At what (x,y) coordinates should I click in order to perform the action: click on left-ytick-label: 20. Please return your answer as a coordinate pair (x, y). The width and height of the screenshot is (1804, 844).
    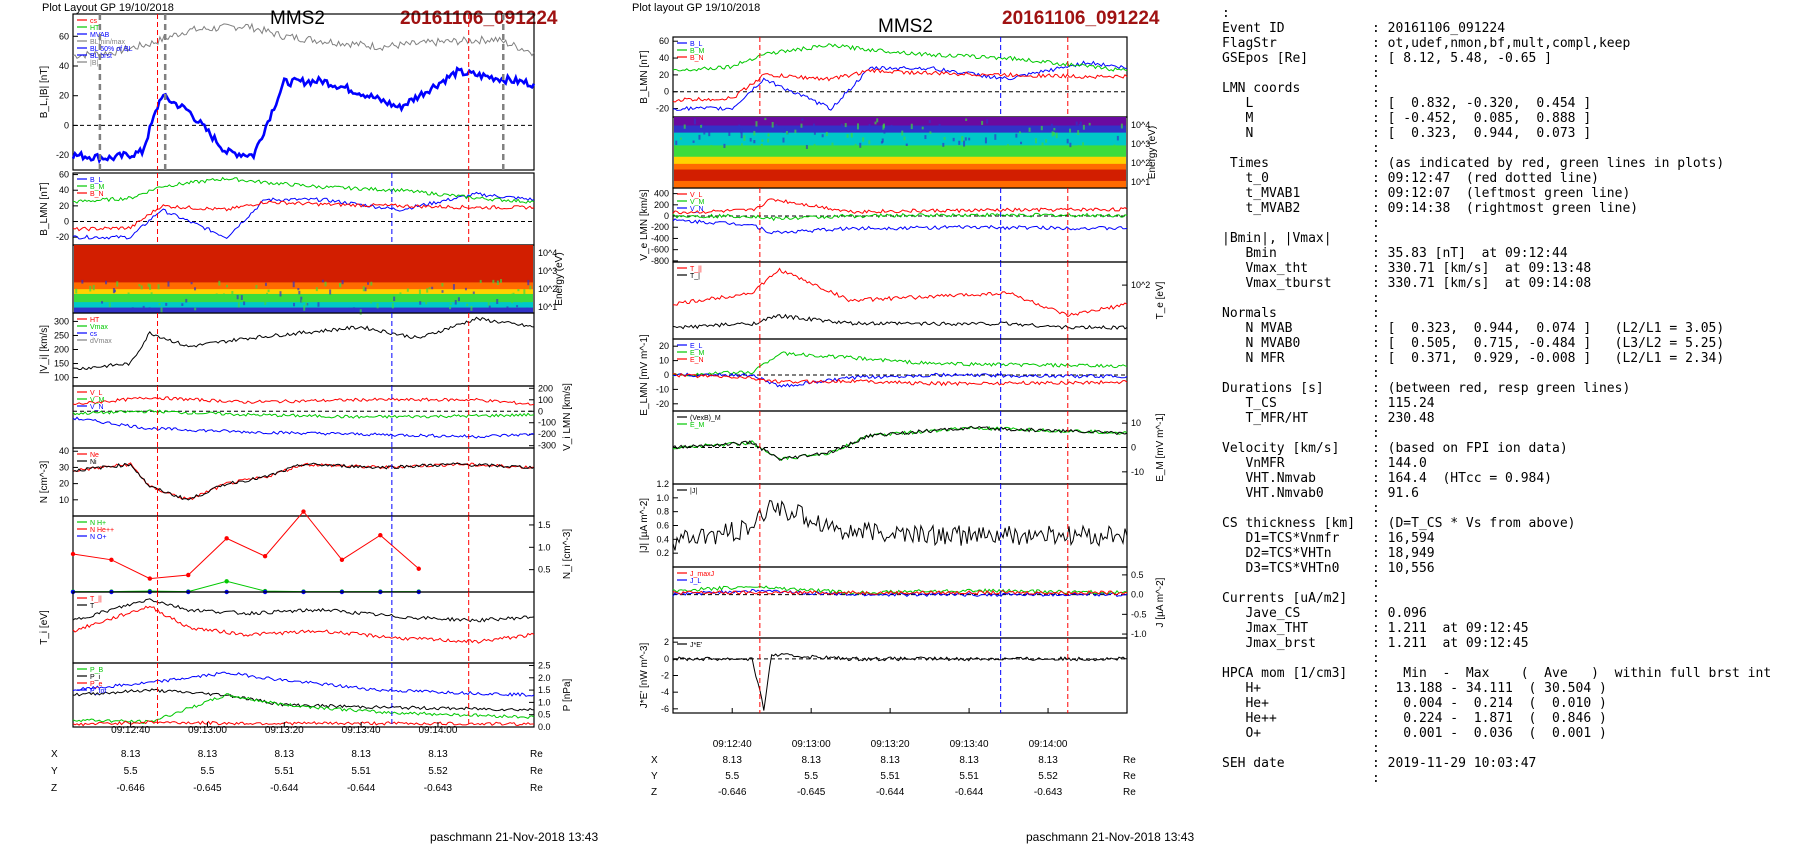
    Looking at the image, I should click on (64, 96).